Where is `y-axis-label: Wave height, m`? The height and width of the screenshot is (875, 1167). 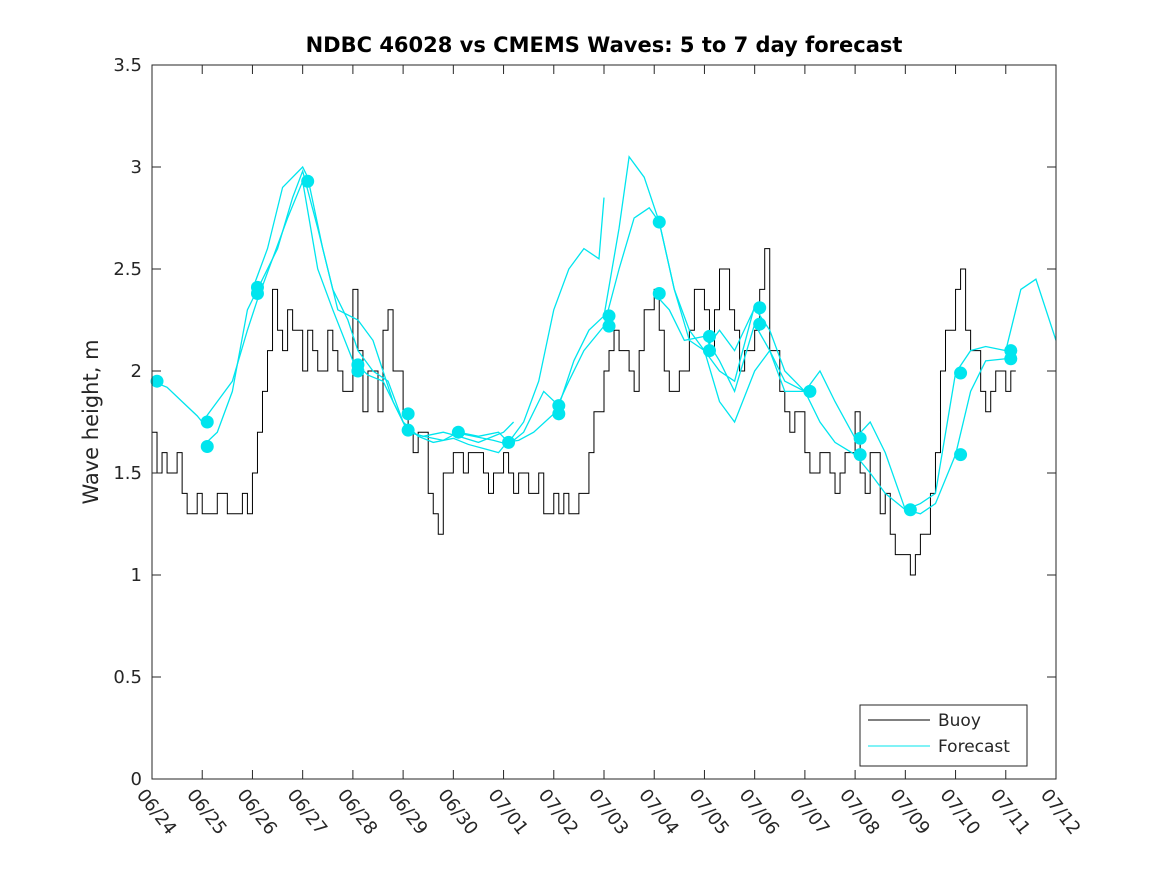
y-axis-label: Wave height, m is located at coordinates (91, 421).